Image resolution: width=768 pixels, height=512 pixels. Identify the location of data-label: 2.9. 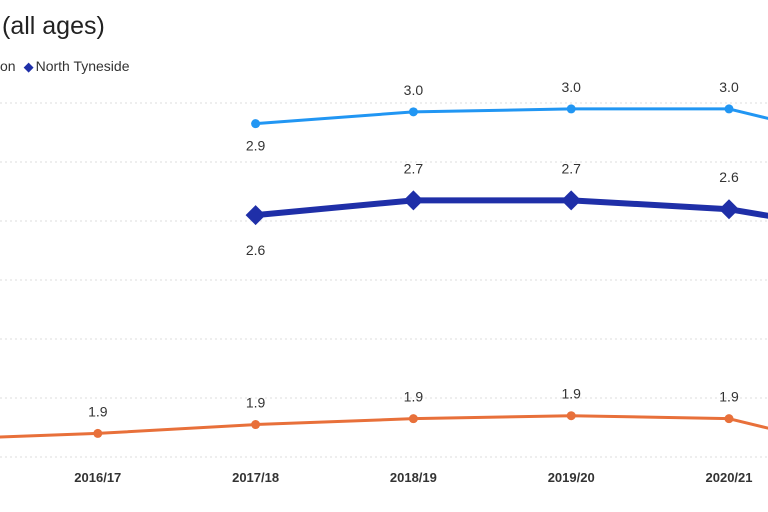
(256, 146).